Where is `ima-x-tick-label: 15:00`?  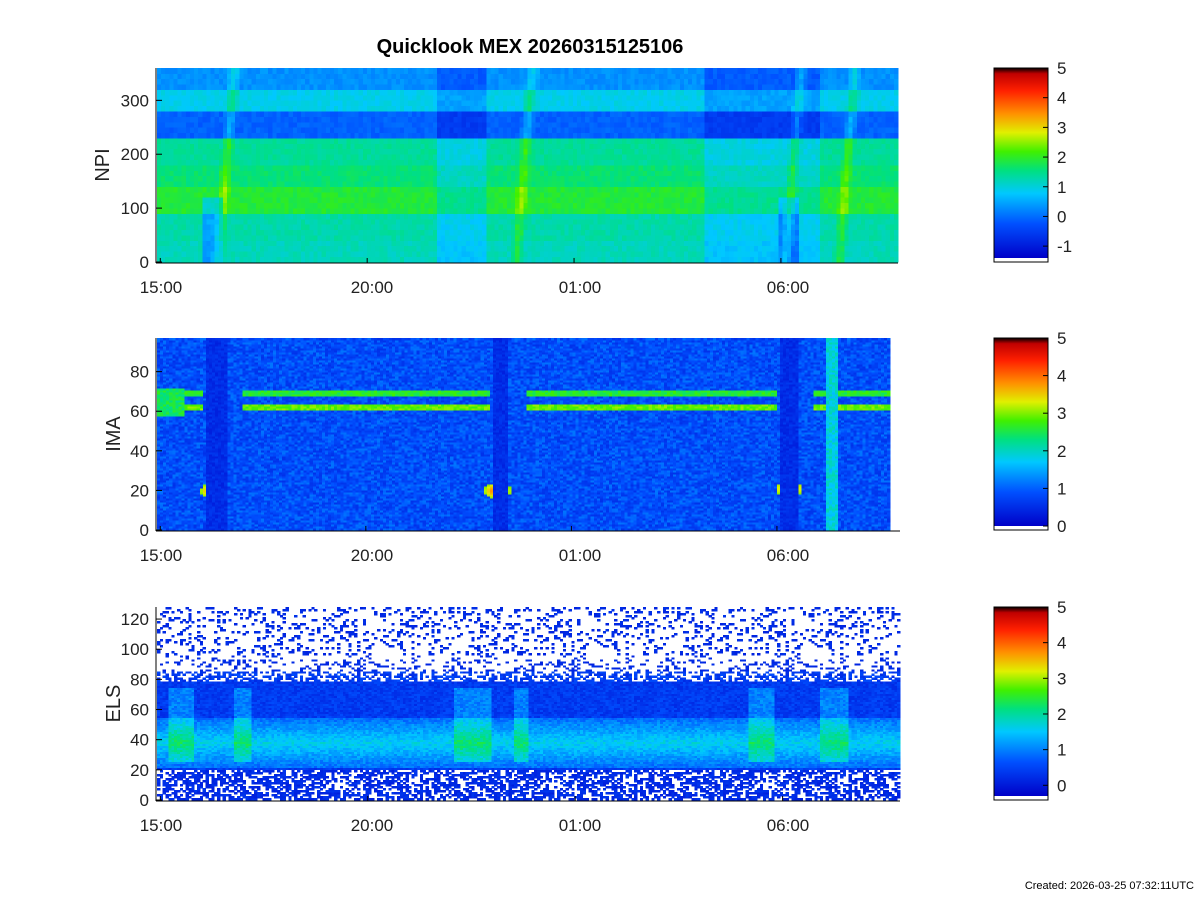
ima-x-tick-label: 15:00 is located at coordinates (161, 555).